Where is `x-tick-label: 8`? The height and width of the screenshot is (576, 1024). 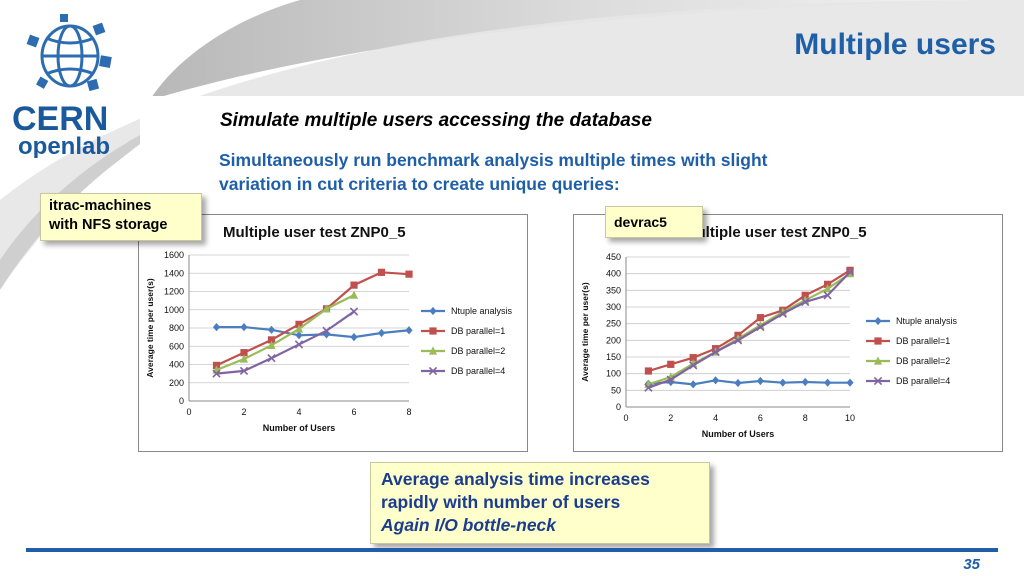 x-tick-label: 8 is located at coordinates (408, 412).